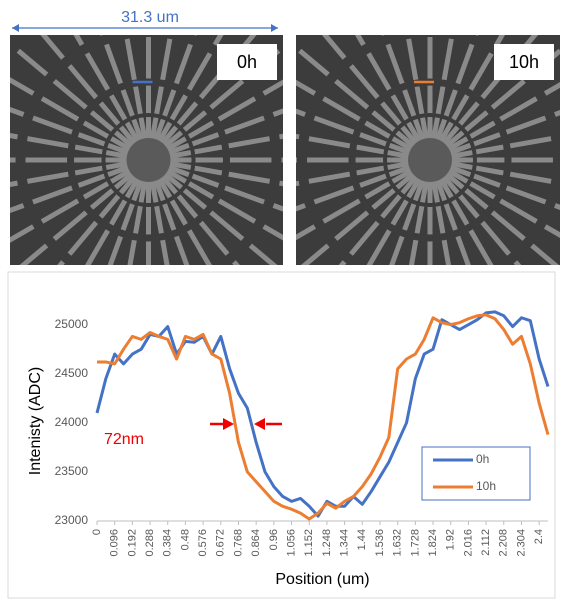  What do you see at coordinates (238, 543) in the screenshot?
I see `x-tick-label: 0.768` at bounding box center [238, 543].